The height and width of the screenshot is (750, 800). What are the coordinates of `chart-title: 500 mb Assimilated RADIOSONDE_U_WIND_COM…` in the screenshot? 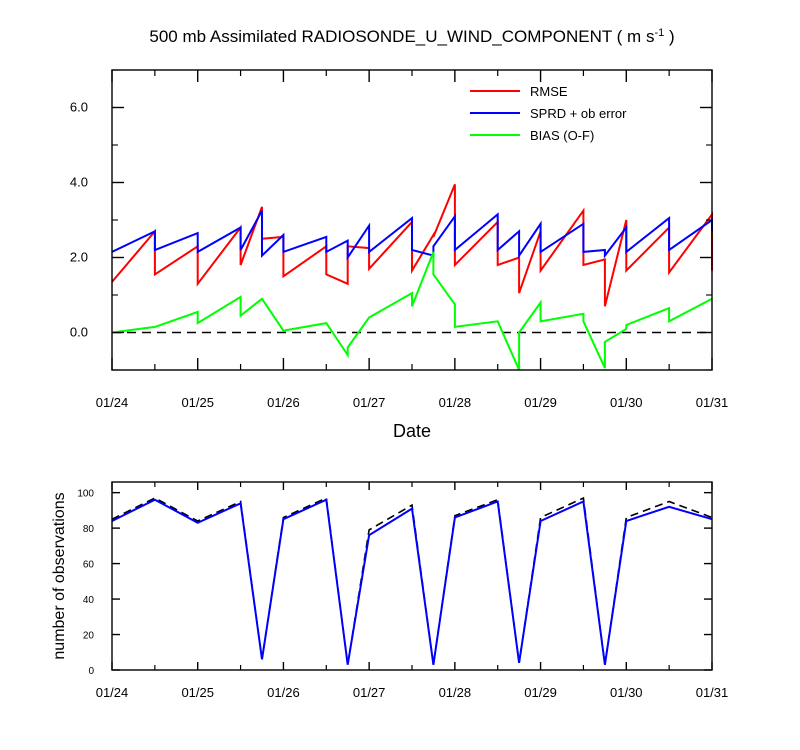 It's located at (411, 36).